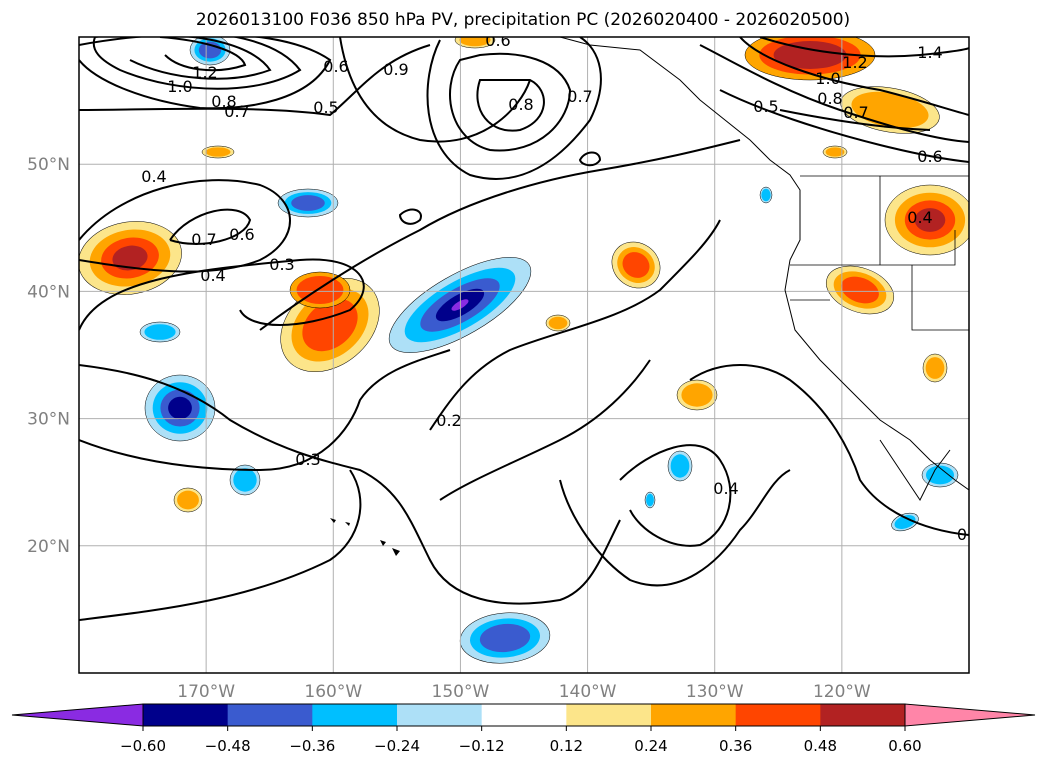 The height and width of the screenshot is (765, 1047). Describe the element at coordinates (566, 746) in the screenshot. I see `colorbar-tick-label: 0.12` at that location.